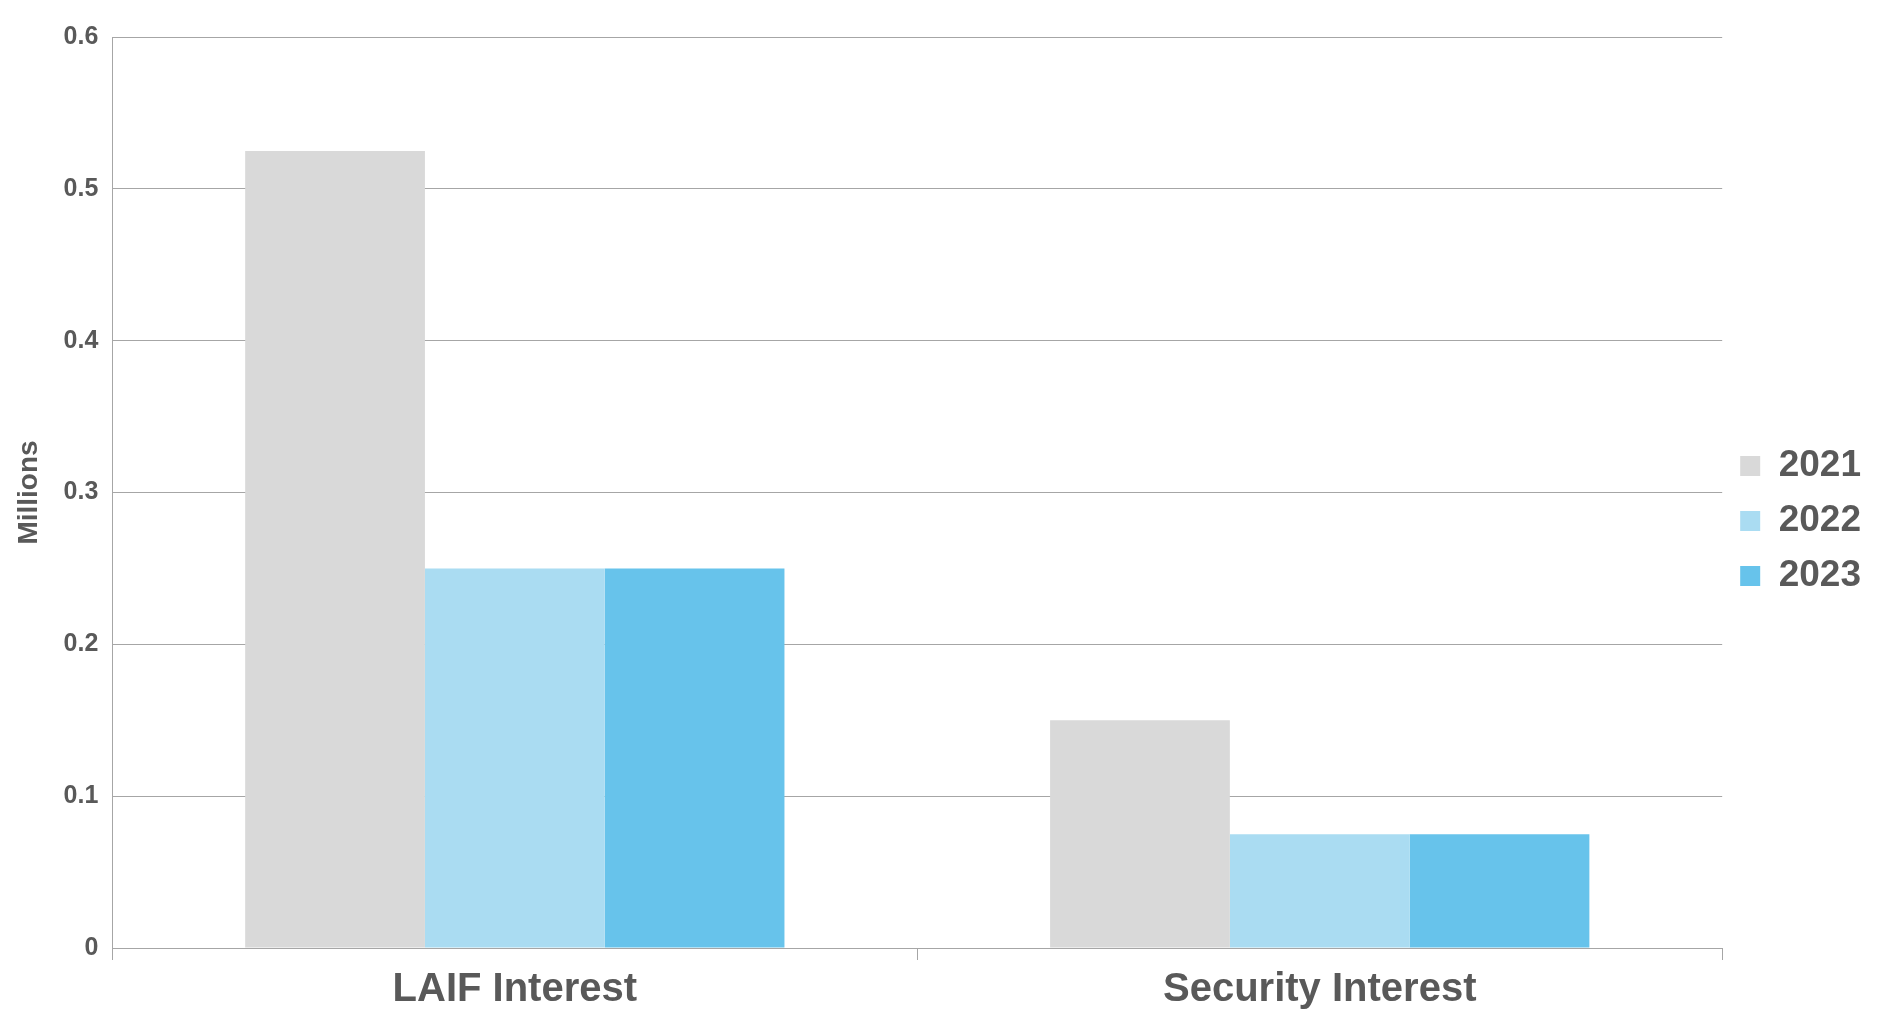  What do you see at coordinates (1320, 987) in the screenshot?
I see `x-tick-label: Security Interest` at bounding box center [1320, 987].